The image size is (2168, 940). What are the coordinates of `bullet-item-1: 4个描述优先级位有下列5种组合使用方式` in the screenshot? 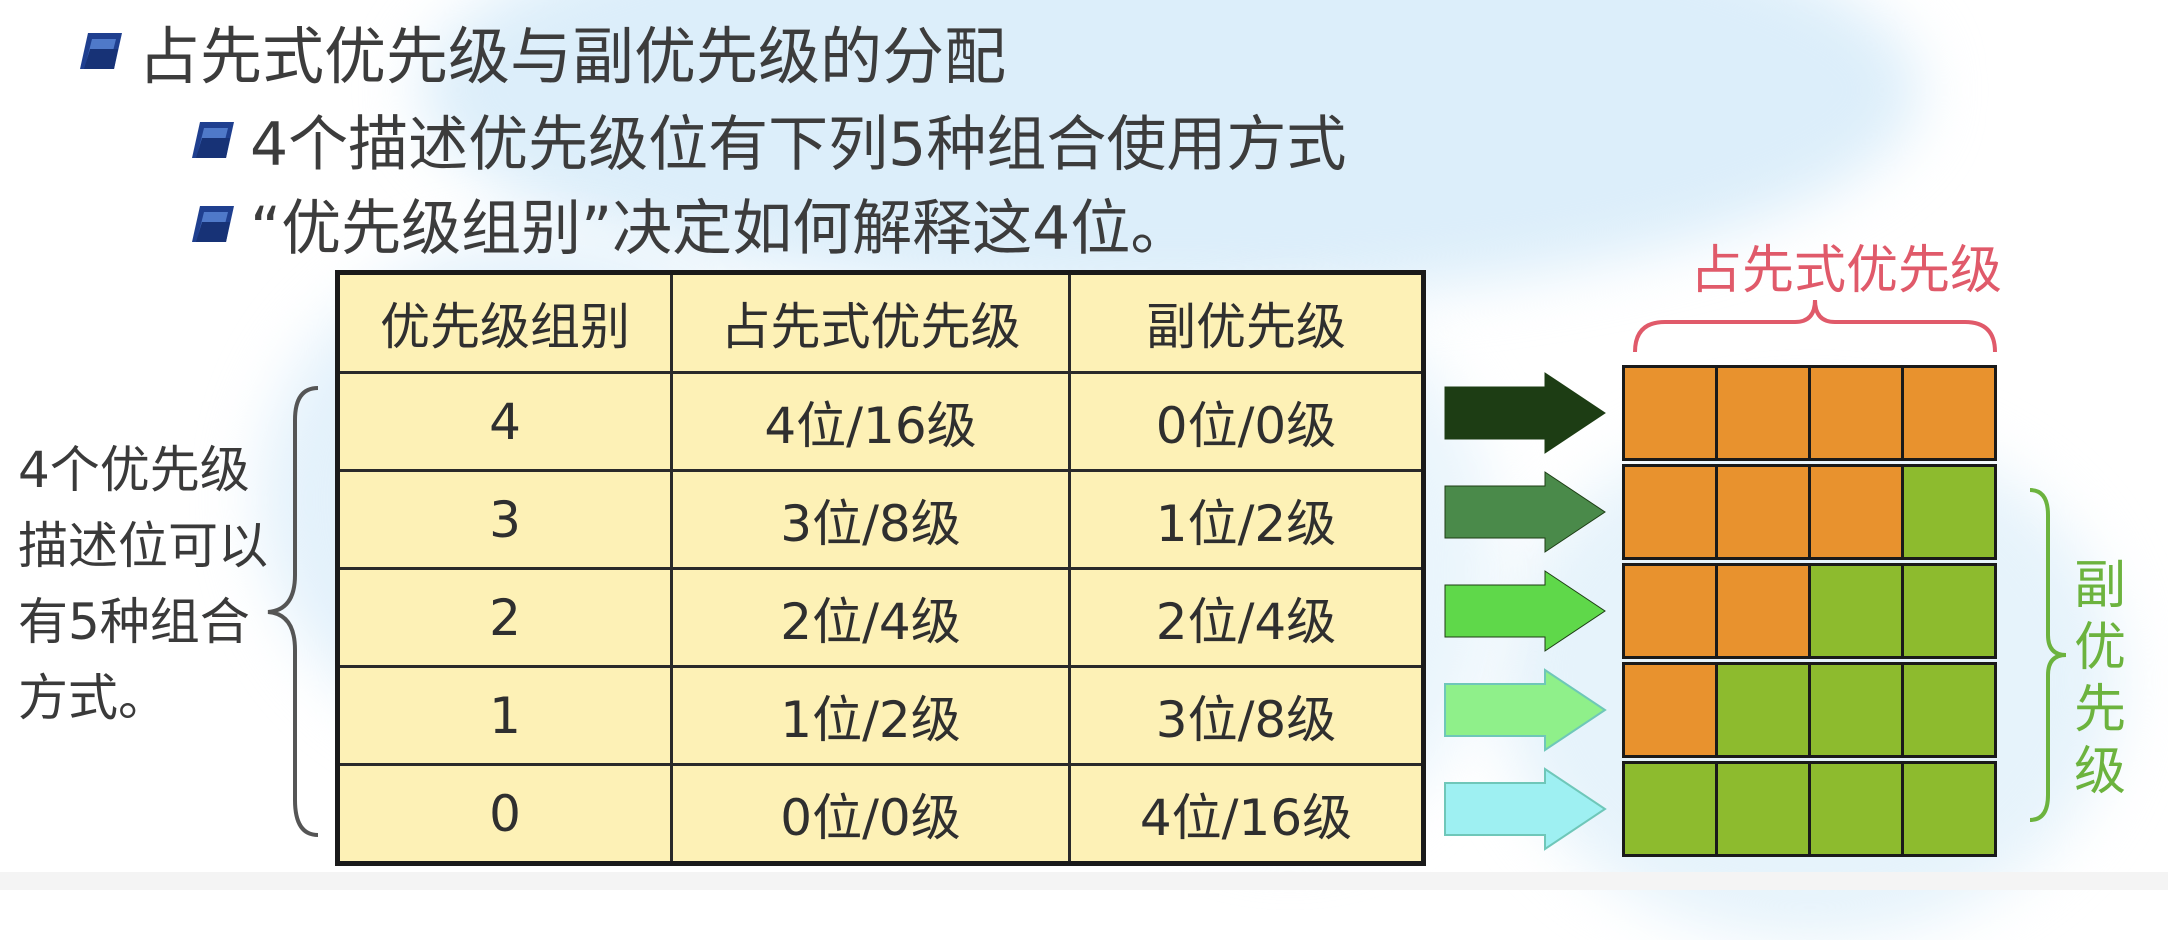 It's located at (768, 139).